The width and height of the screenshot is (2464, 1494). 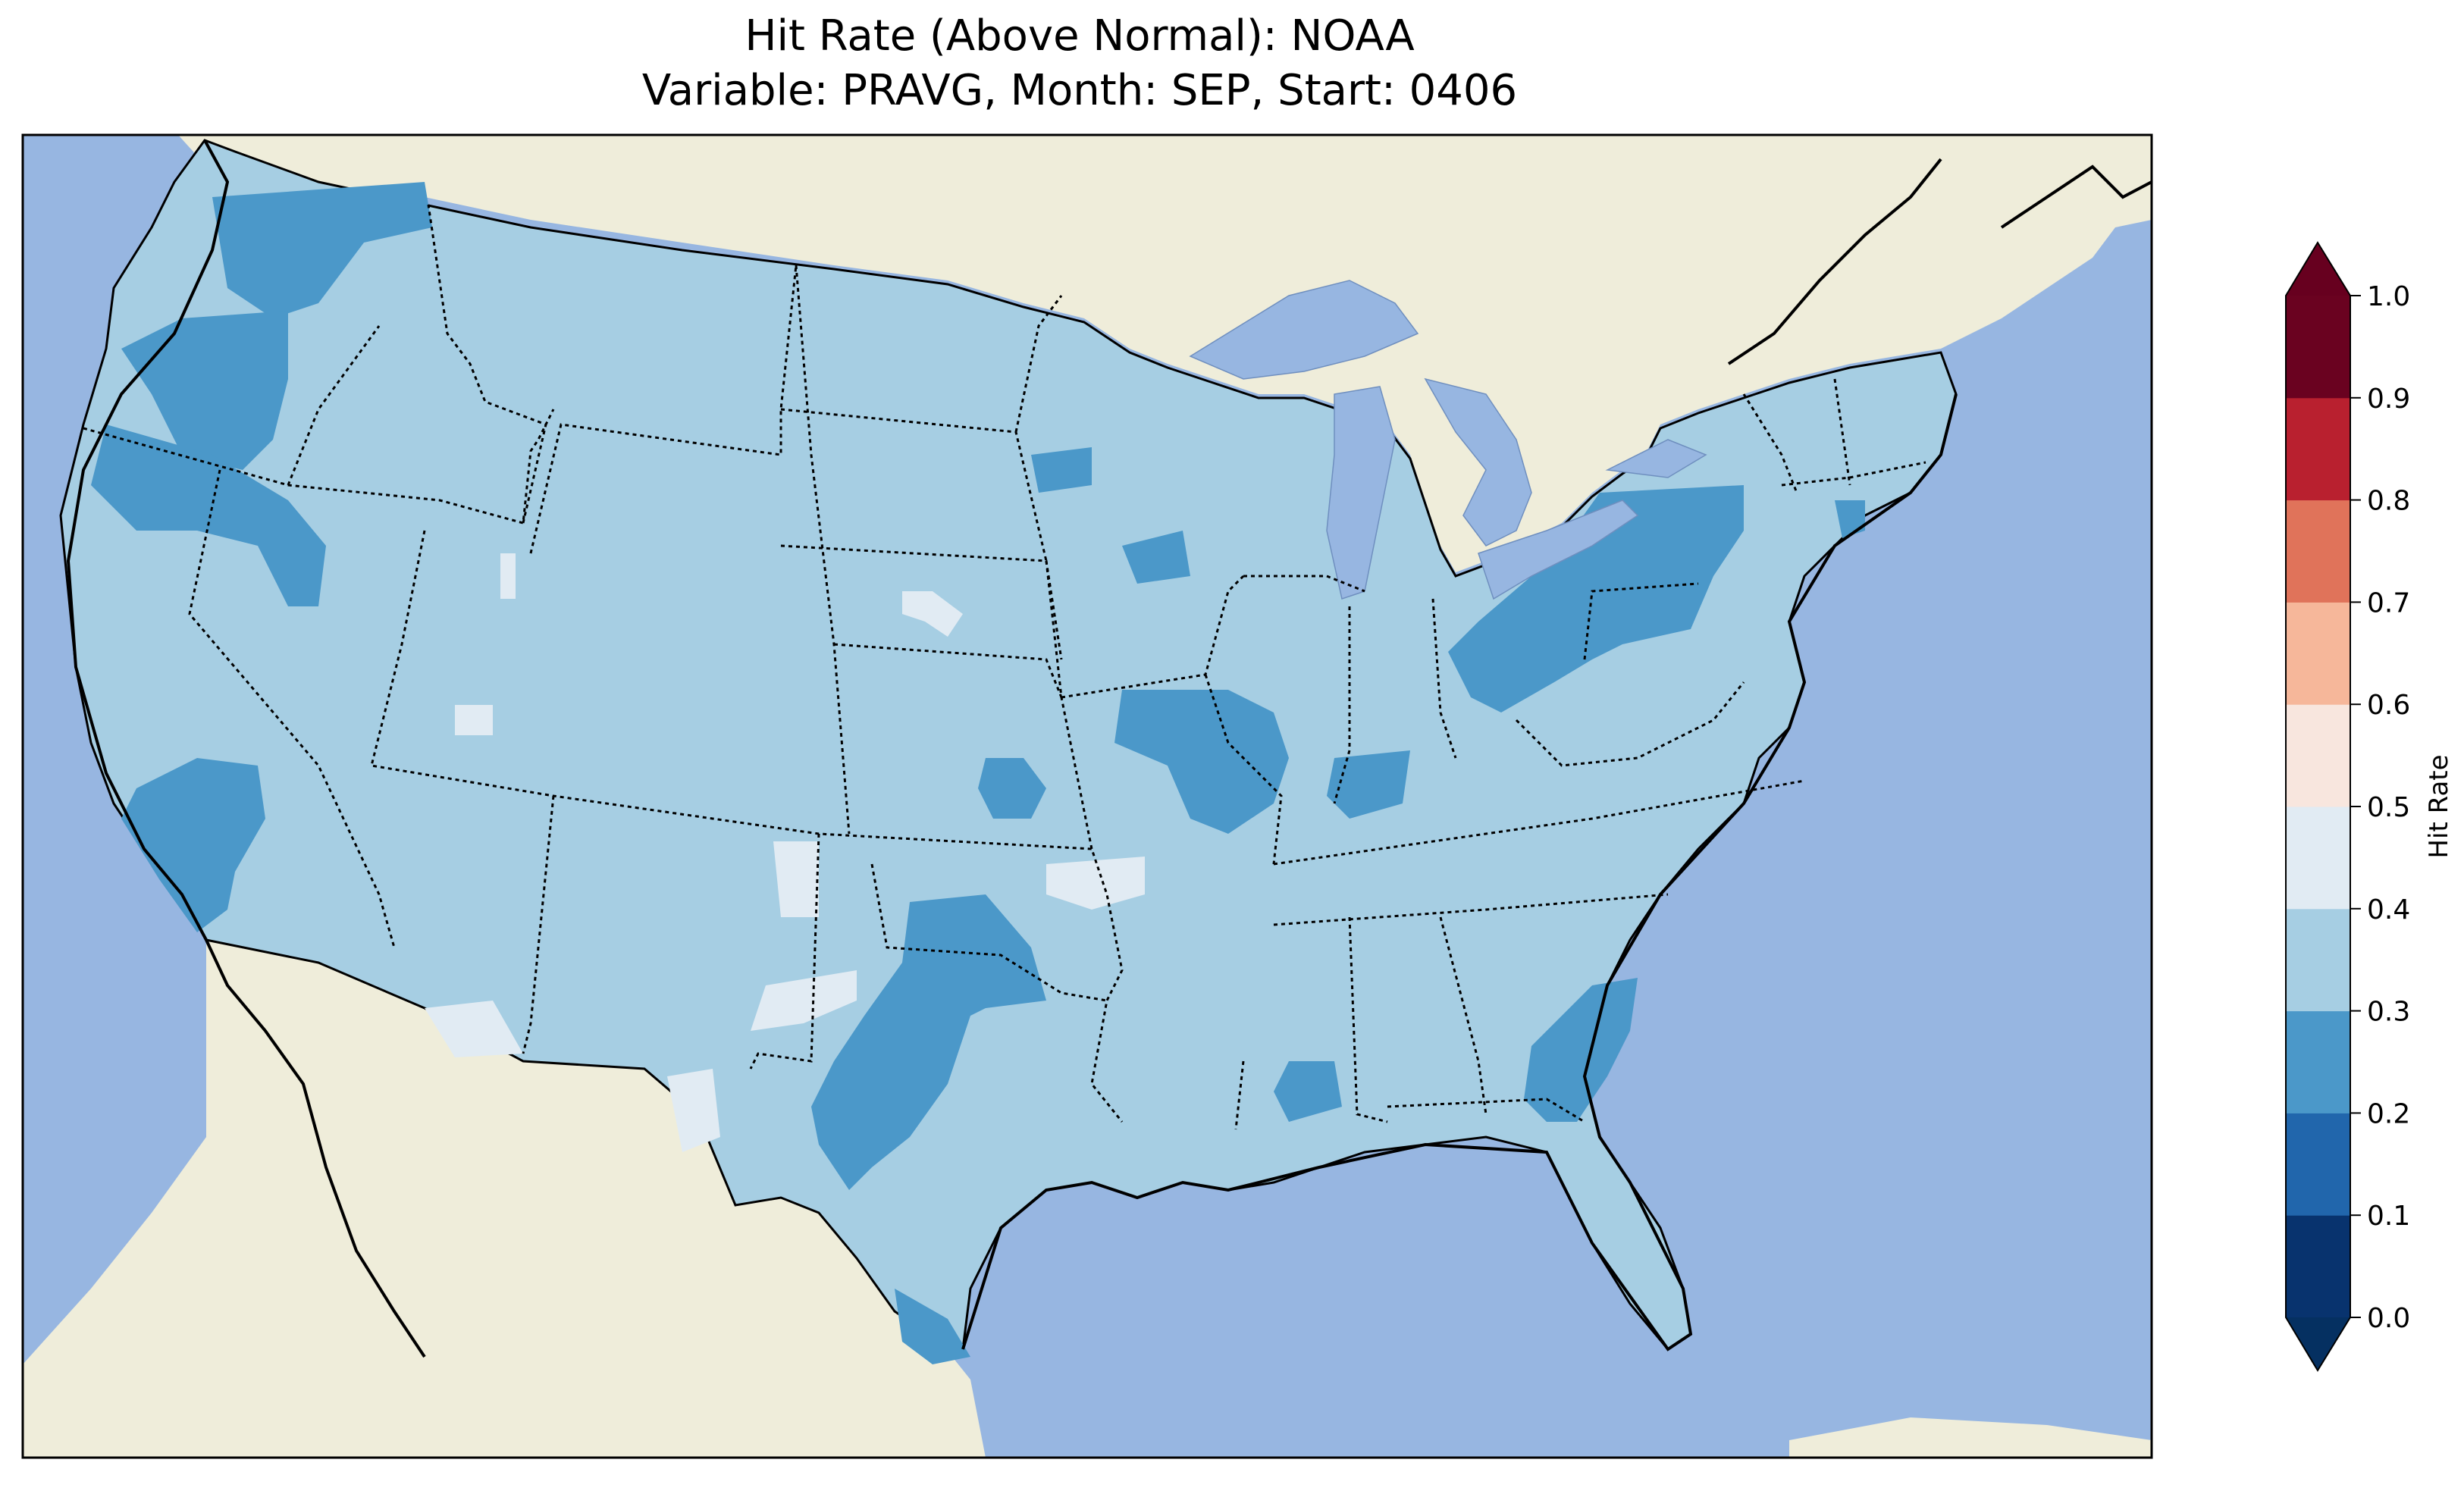 I want to click on colorbar-tick-label: 0.0, so click(x=2388, y=1318).